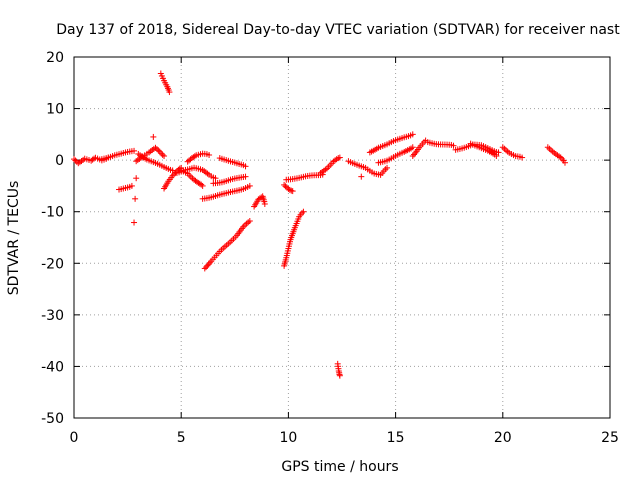 Image resolution: width=640 pixels, height=480 pixels. Describe the element at coordinates (52, 367) in the screenshot. I see `y-tick-label: -40` at that location.